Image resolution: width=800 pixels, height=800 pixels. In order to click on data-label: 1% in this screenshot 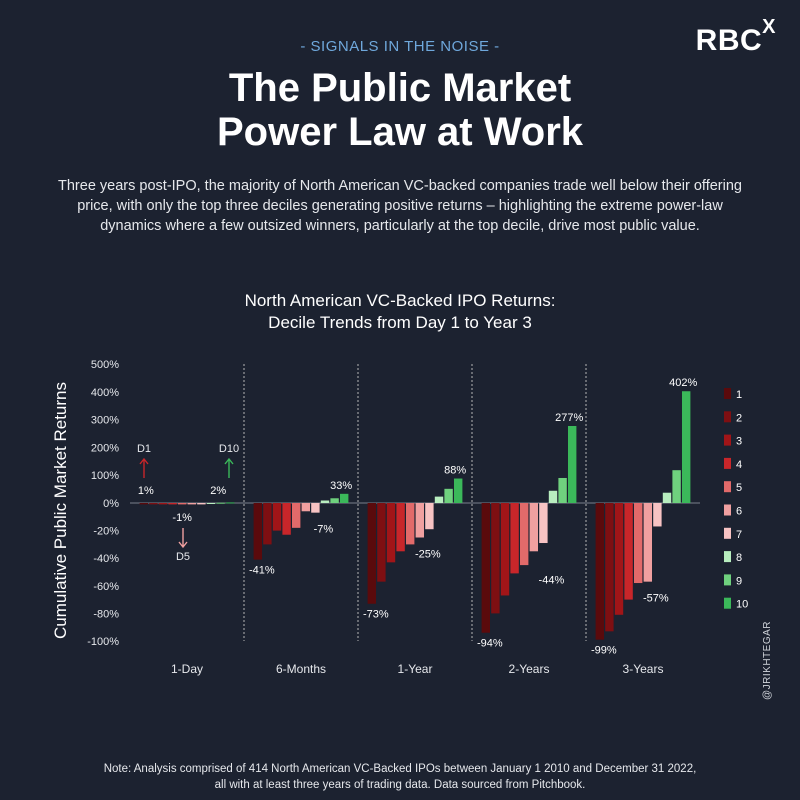, I will do `click(146, 491)`.